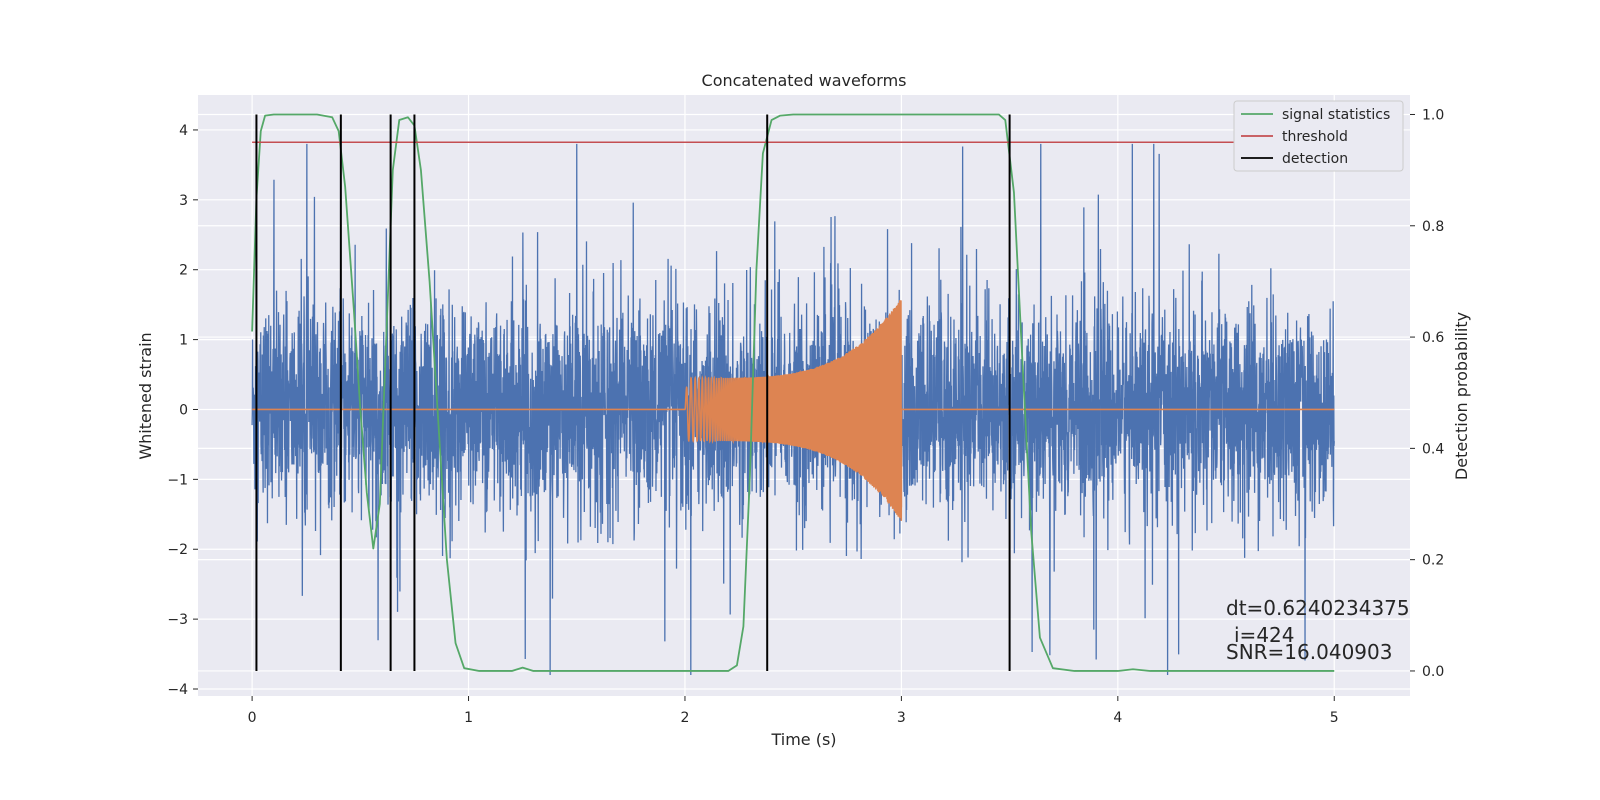 This screenshot has height=800, width=1600. Describe the element at coordinates (1433, 449) in the screenshot. I see `y2-tick-label: 0.4` at that location.